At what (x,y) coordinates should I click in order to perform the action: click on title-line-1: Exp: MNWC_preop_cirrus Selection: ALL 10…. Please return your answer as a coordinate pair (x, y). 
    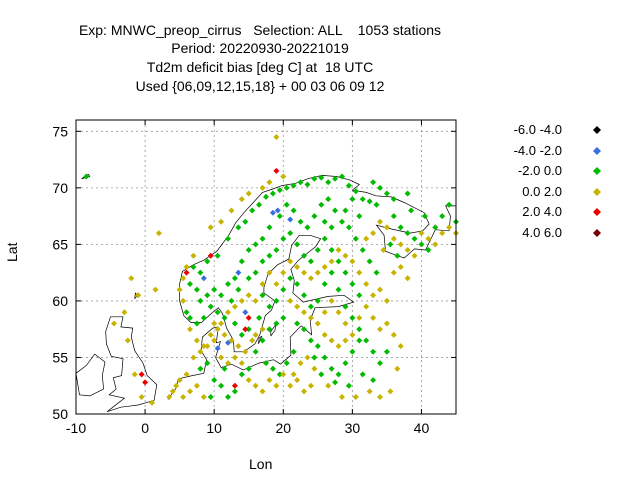
    Looking at the image, I should click on (260, 30).